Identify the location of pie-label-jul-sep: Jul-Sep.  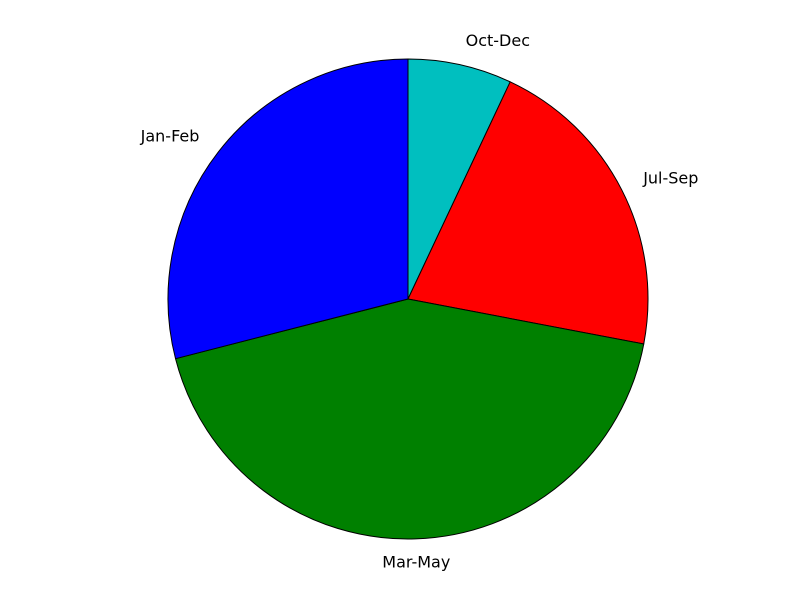
(670, 178).